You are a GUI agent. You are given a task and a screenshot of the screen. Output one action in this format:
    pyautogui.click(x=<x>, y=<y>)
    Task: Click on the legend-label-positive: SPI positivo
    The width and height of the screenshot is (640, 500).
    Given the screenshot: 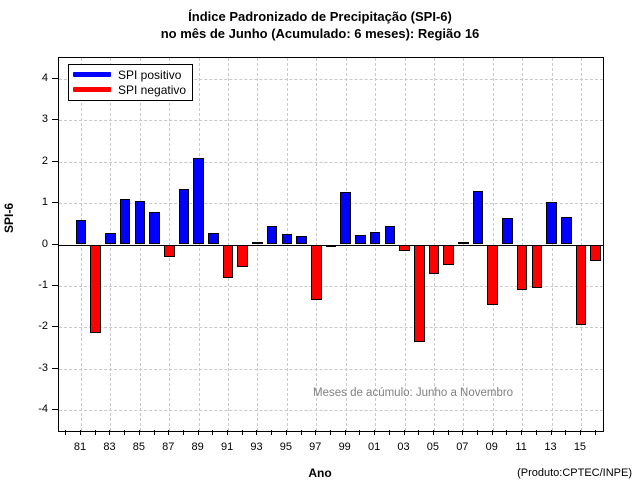 What is the action you would take?
    pyautogui.click(x=150, y=74)
    